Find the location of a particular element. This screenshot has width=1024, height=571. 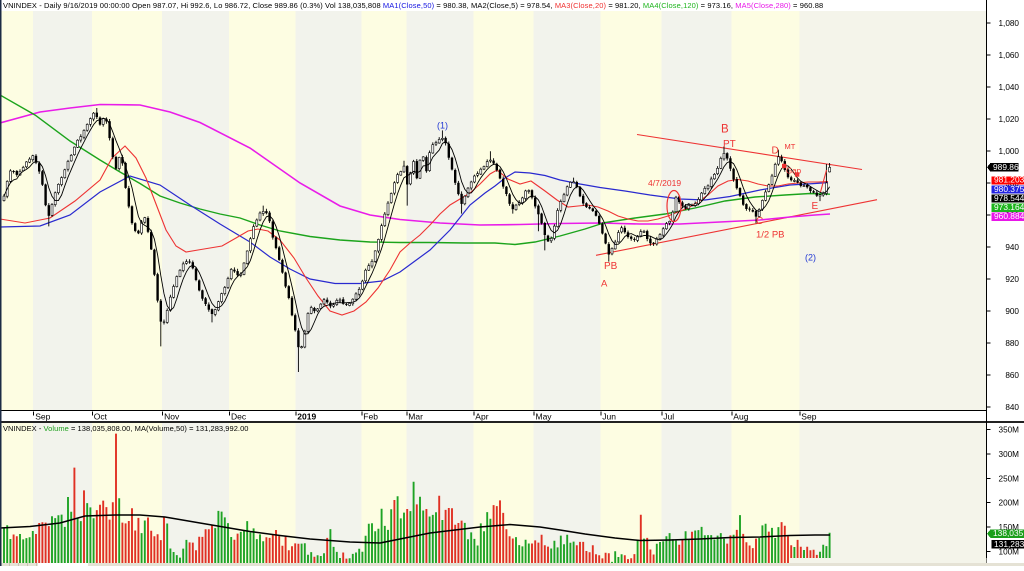

svg-text: 900 is located at coordinates (1012, 311).